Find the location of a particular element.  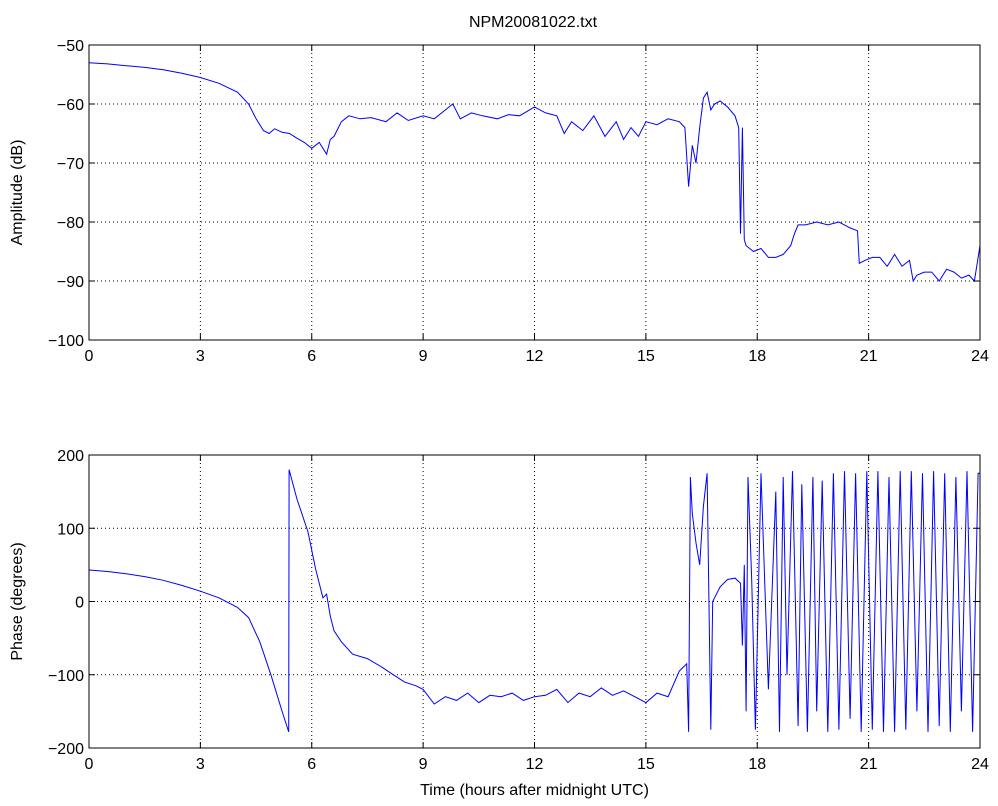

phase-x-tick-label: 12 is located at coordinates (535, 764).